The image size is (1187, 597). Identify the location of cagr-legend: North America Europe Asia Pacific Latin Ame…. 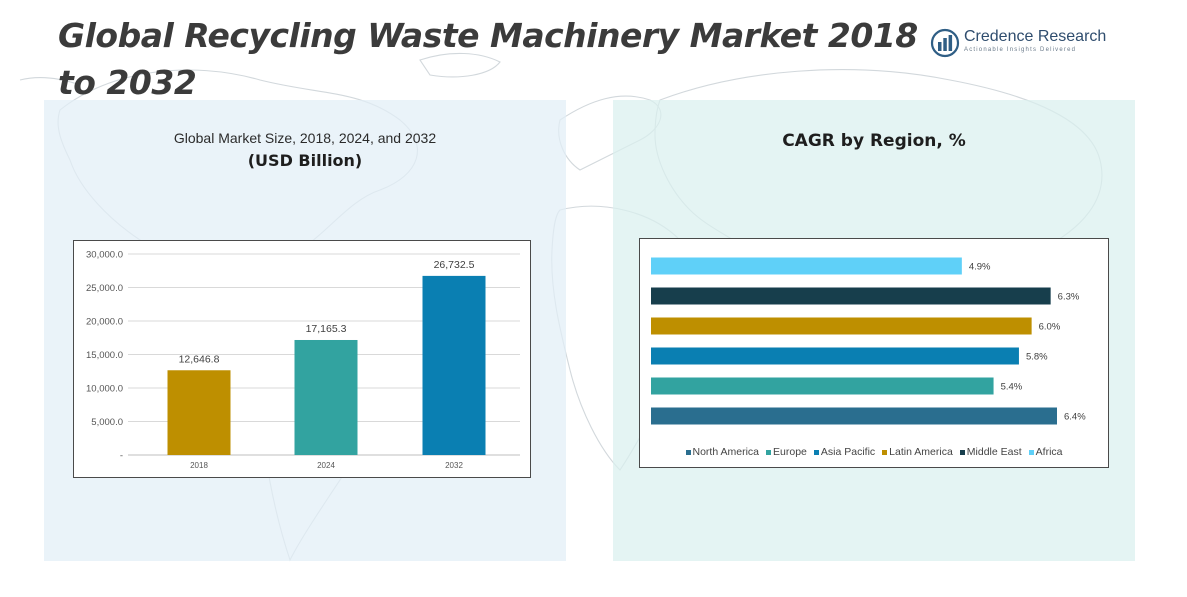
(874, 452).